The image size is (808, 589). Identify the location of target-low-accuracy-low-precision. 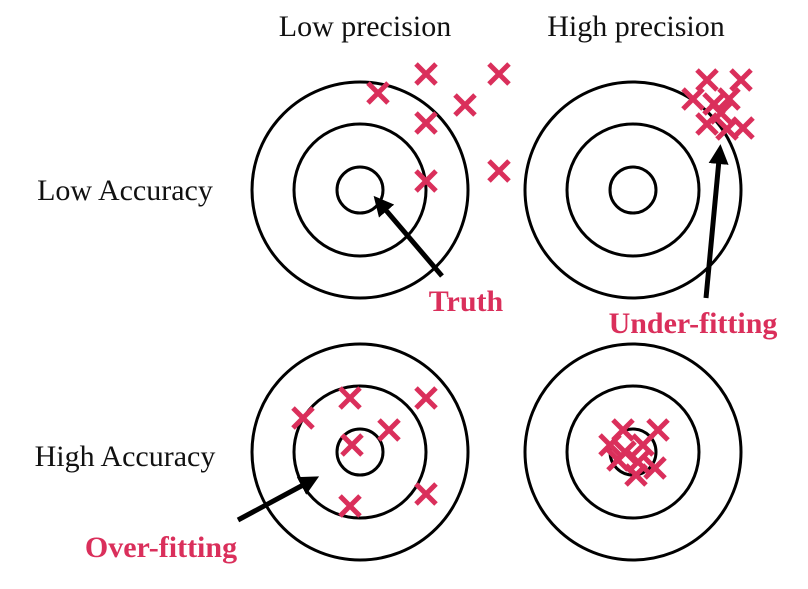
(380, 181).